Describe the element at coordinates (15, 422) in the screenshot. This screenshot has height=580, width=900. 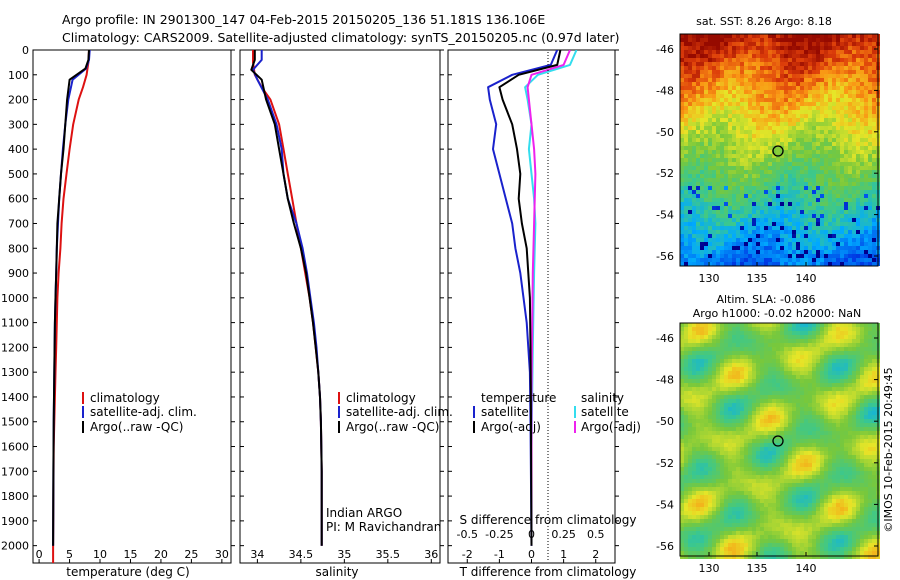
I see `depth-tick-label: 1500` at that location.